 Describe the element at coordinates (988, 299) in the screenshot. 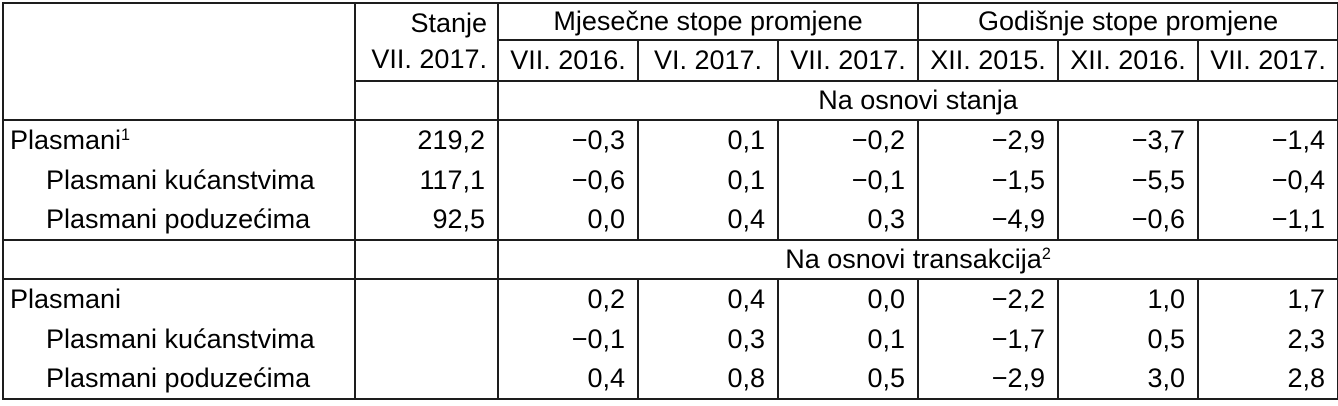

I see `value-cell: −2,2` at that location.